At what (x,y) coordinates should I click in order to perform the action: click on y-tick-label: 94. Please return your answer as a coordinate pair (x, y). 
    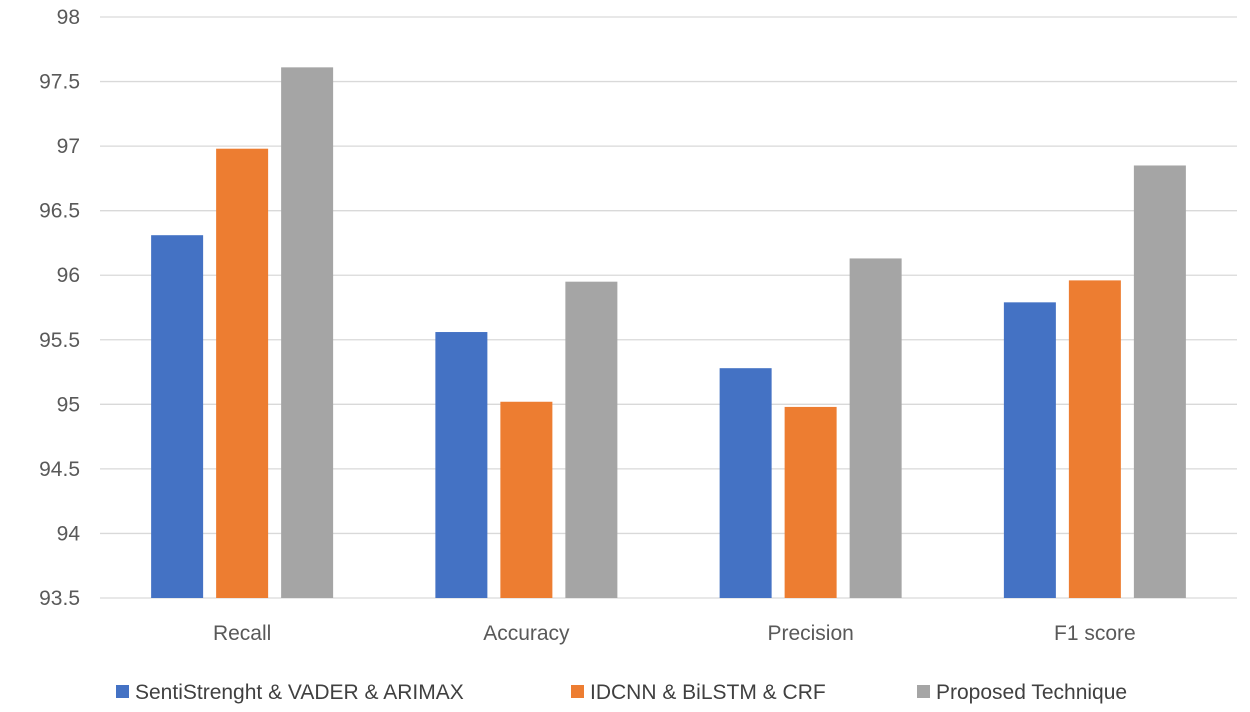
    Looking at the image, I should click on (69, 533).